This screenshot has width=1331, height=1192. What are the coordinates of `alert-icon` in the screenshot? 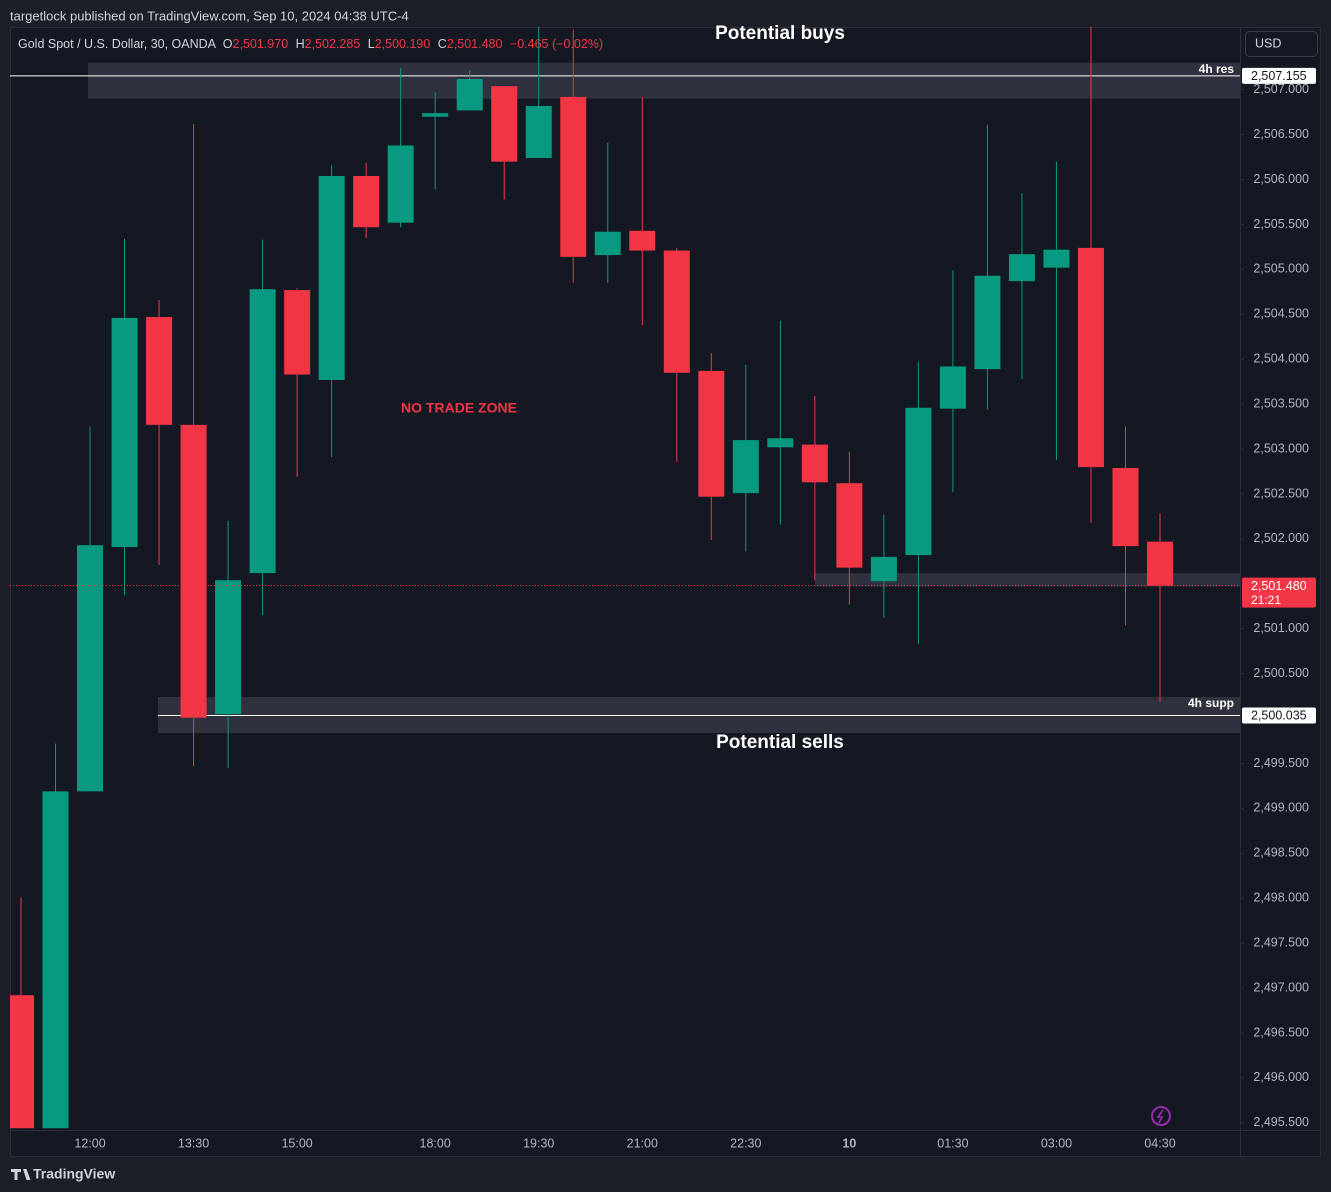 It's located at (1161, 1116).